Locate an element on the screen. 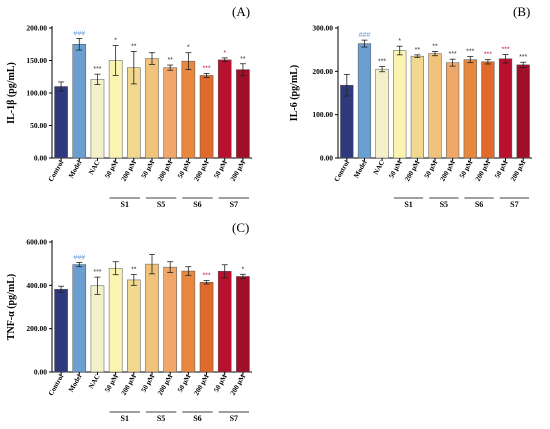 The width and height of the screenshot is (550, 429). y-tick-label: 50.00 is located at coordinates (38, 125).